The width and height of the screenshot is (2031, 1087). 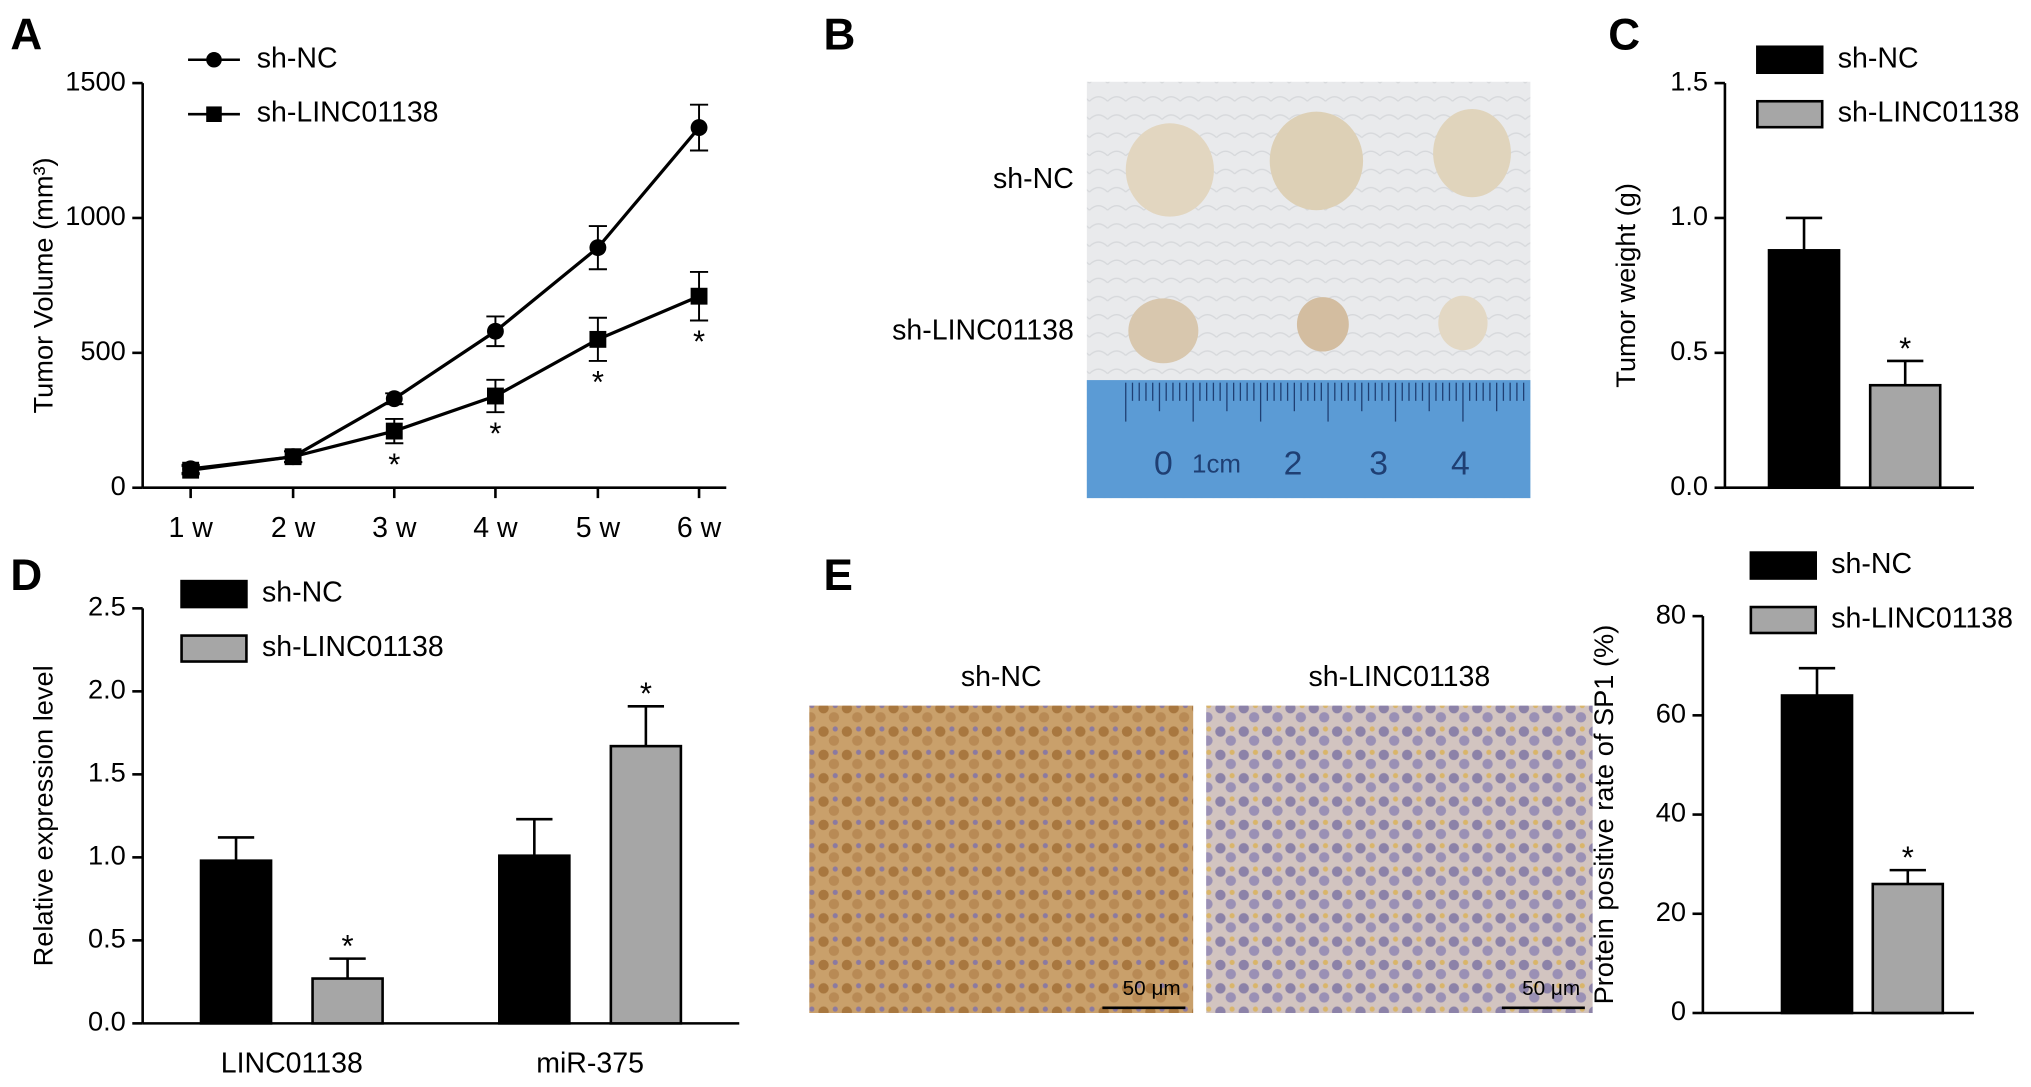 I want to click on panel-letter: C, so click(x=1624, y=34).